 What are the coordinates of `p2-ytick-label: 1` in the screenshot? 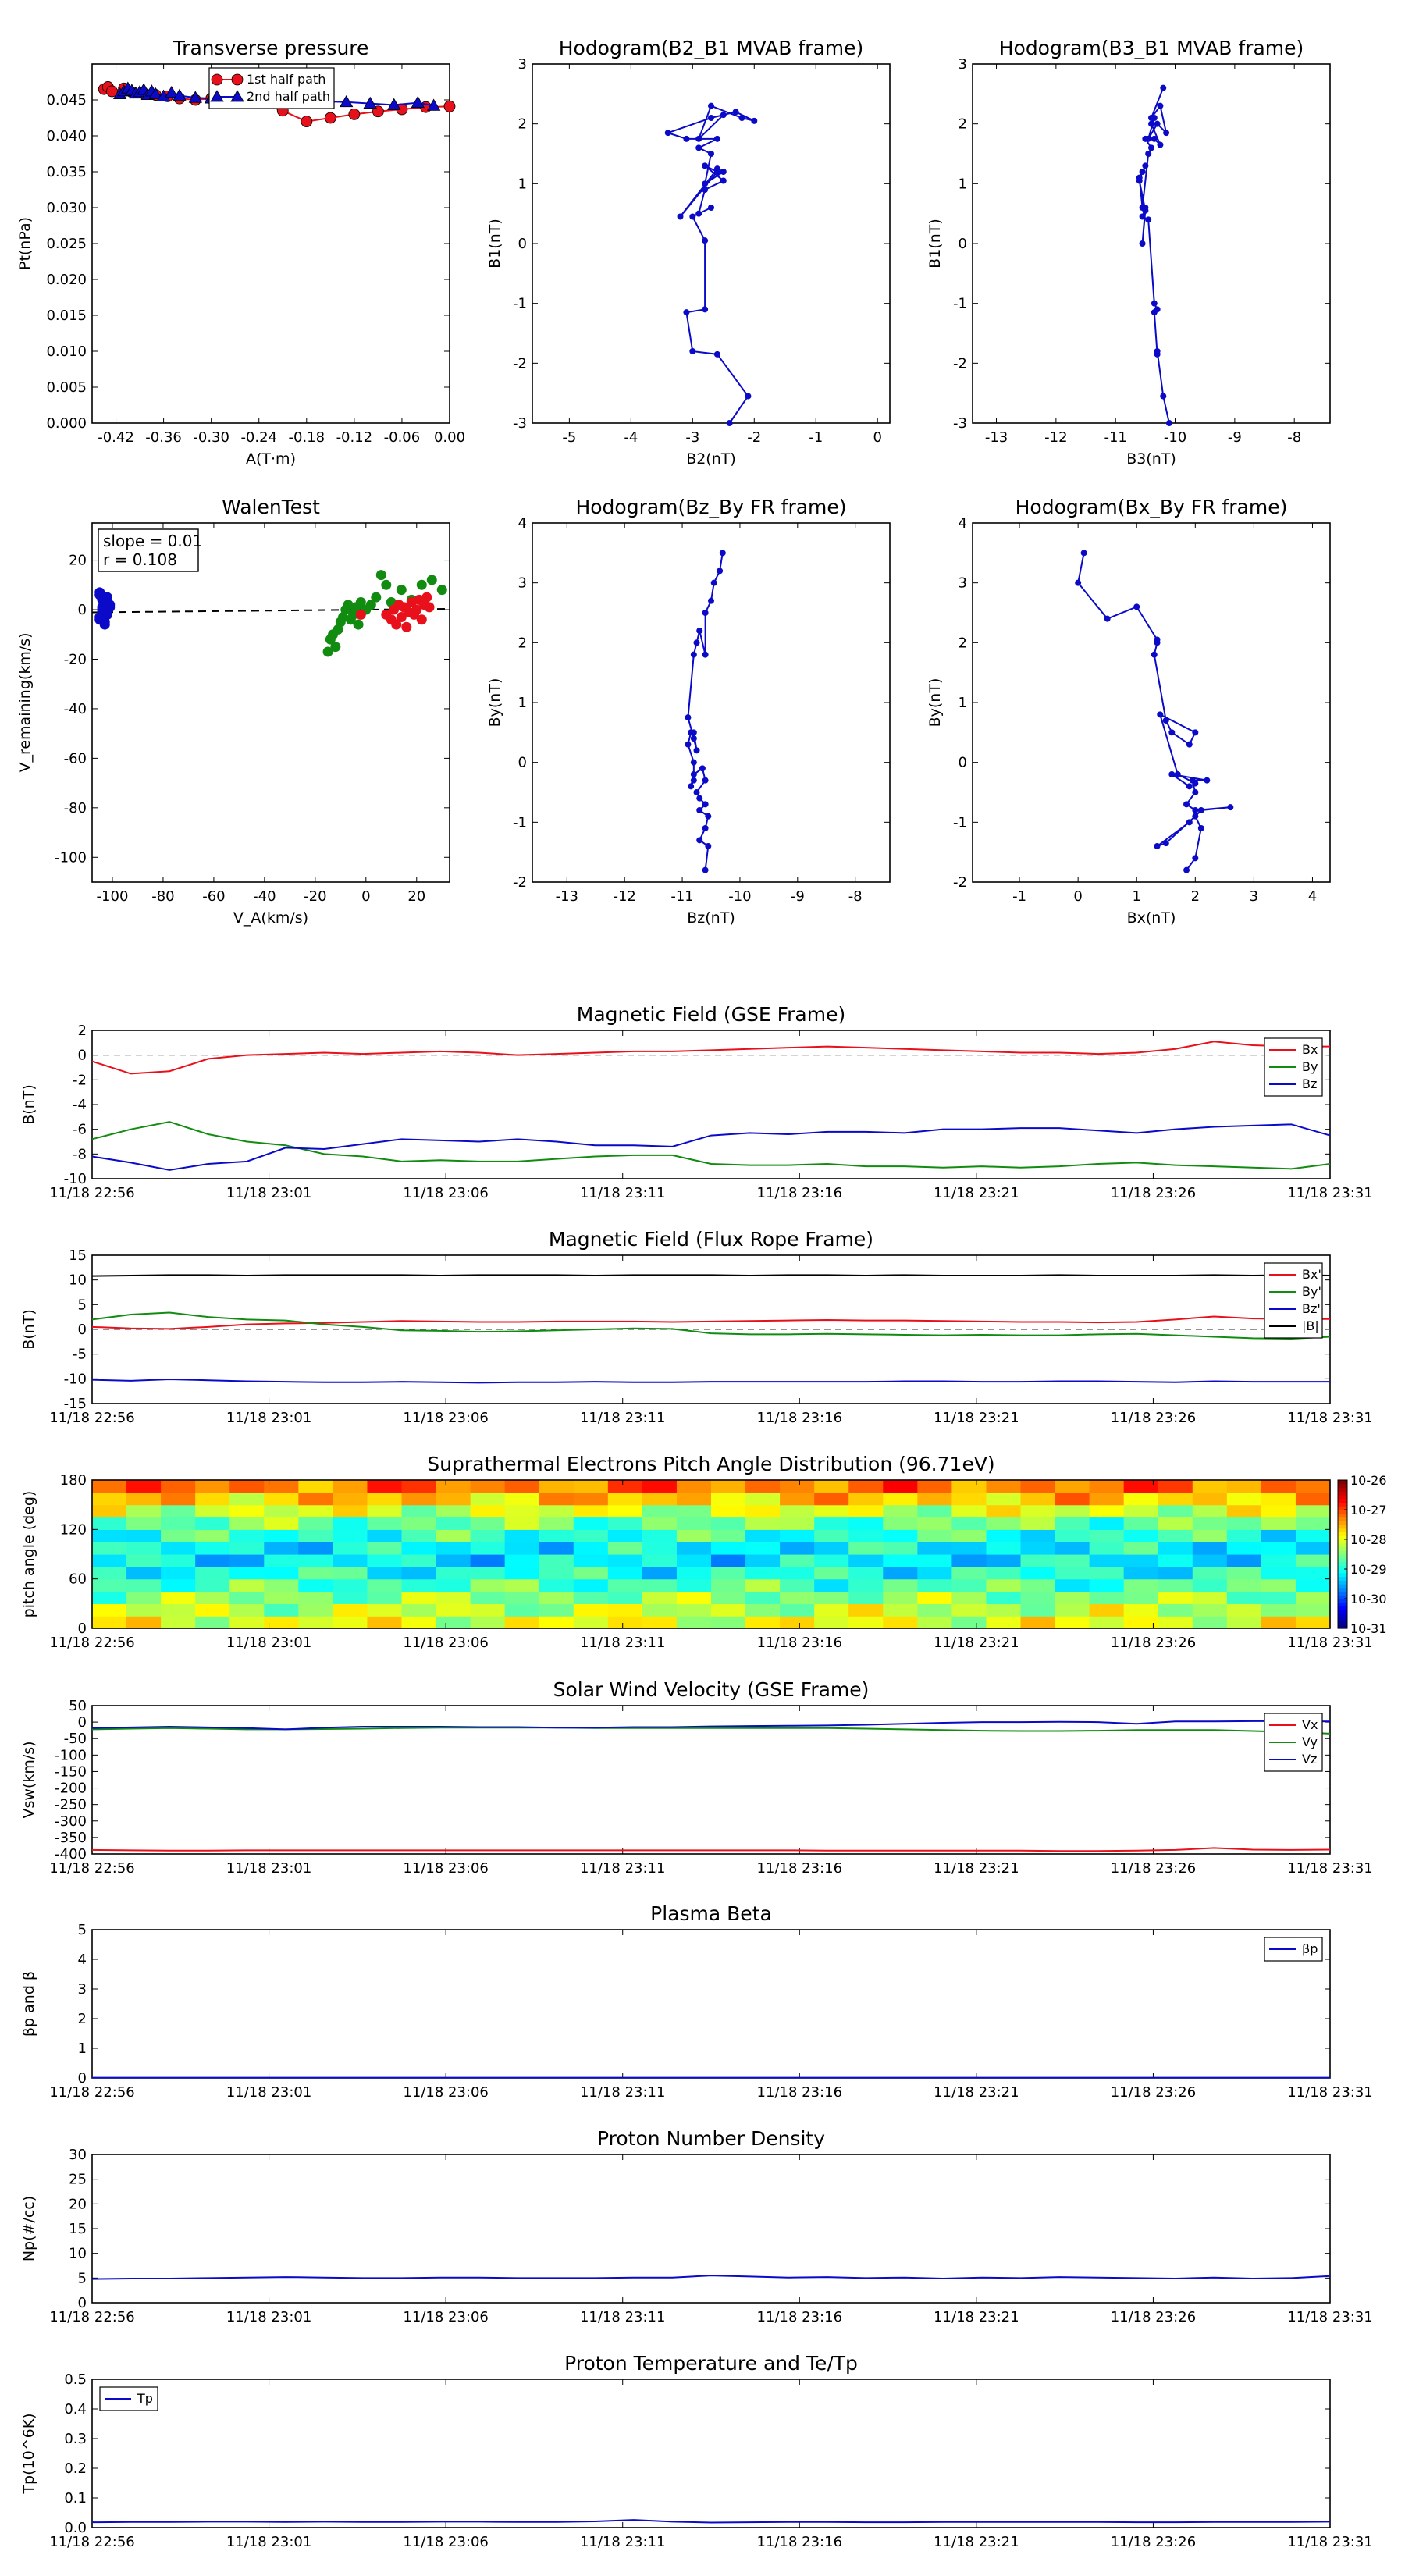 It's located at (522, 184).